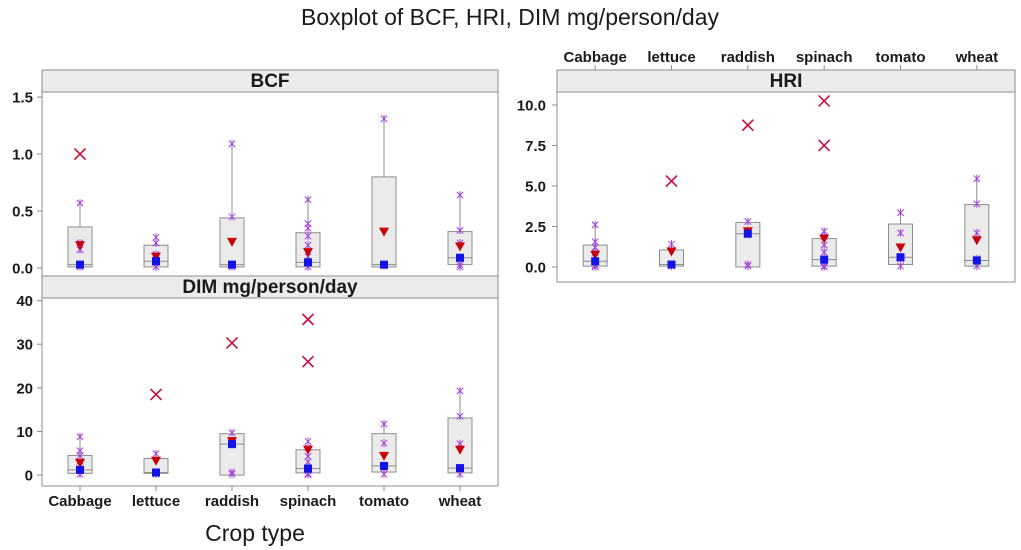  Describe the element at coordinates (232, 501) in the screenshot. I see `dim-x-label-raddish: raddish` at that location.